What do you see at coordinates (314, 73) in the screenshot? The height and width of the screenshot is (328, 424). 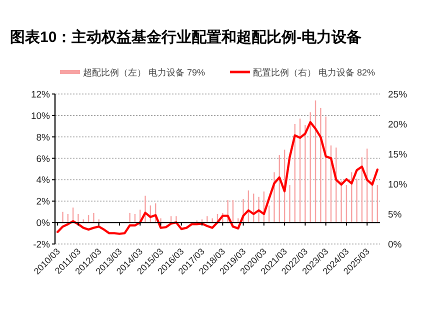 I see `legend-label: 配置比例（右） 电力设备 82%` at bounding box center [314, 73].